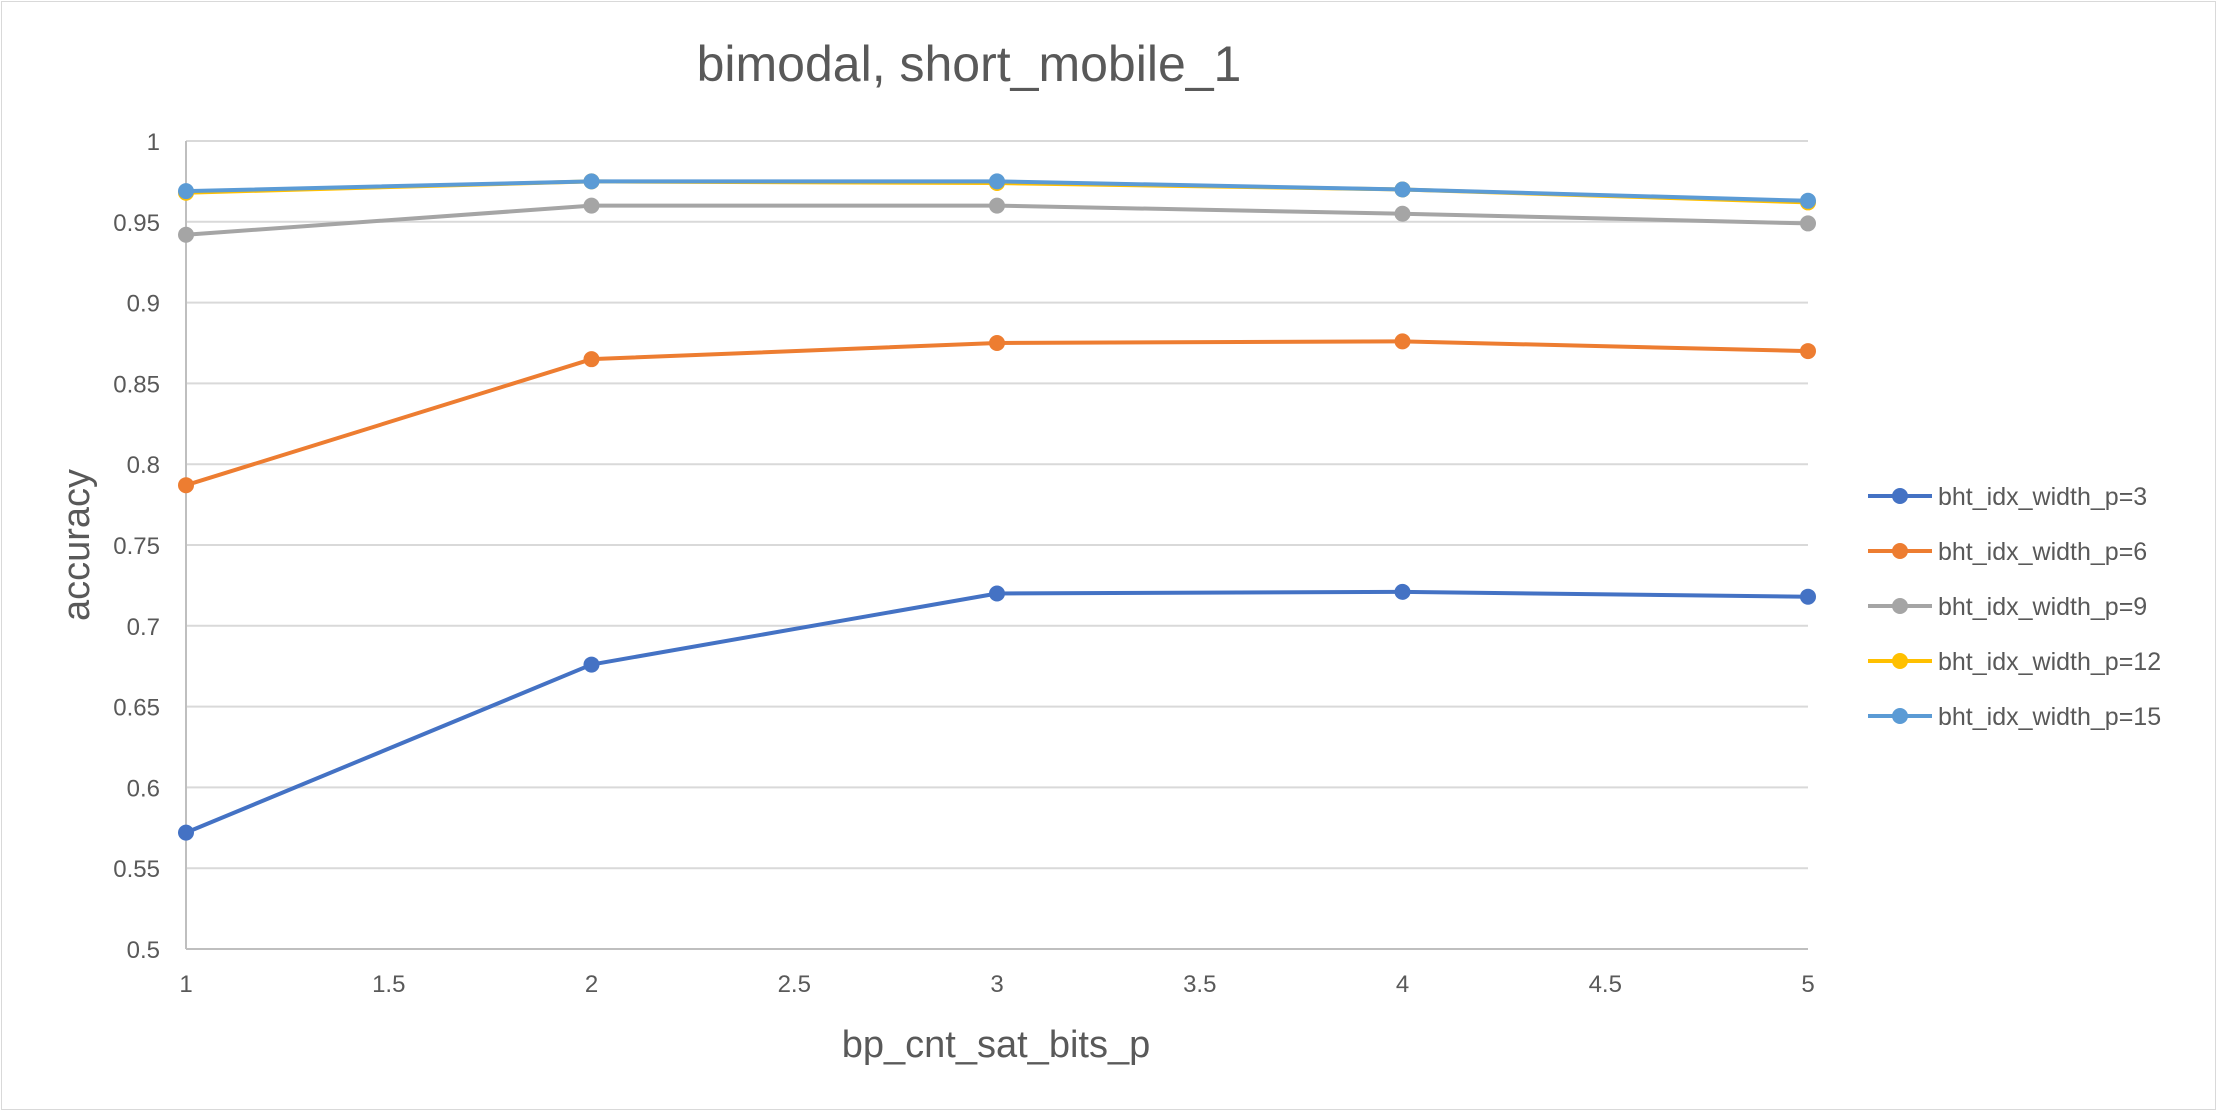  What do you see at coordinates (143, 627) in the screenshot?
I see `y-tick-label: 0.7` at bounding box center [143, 627].